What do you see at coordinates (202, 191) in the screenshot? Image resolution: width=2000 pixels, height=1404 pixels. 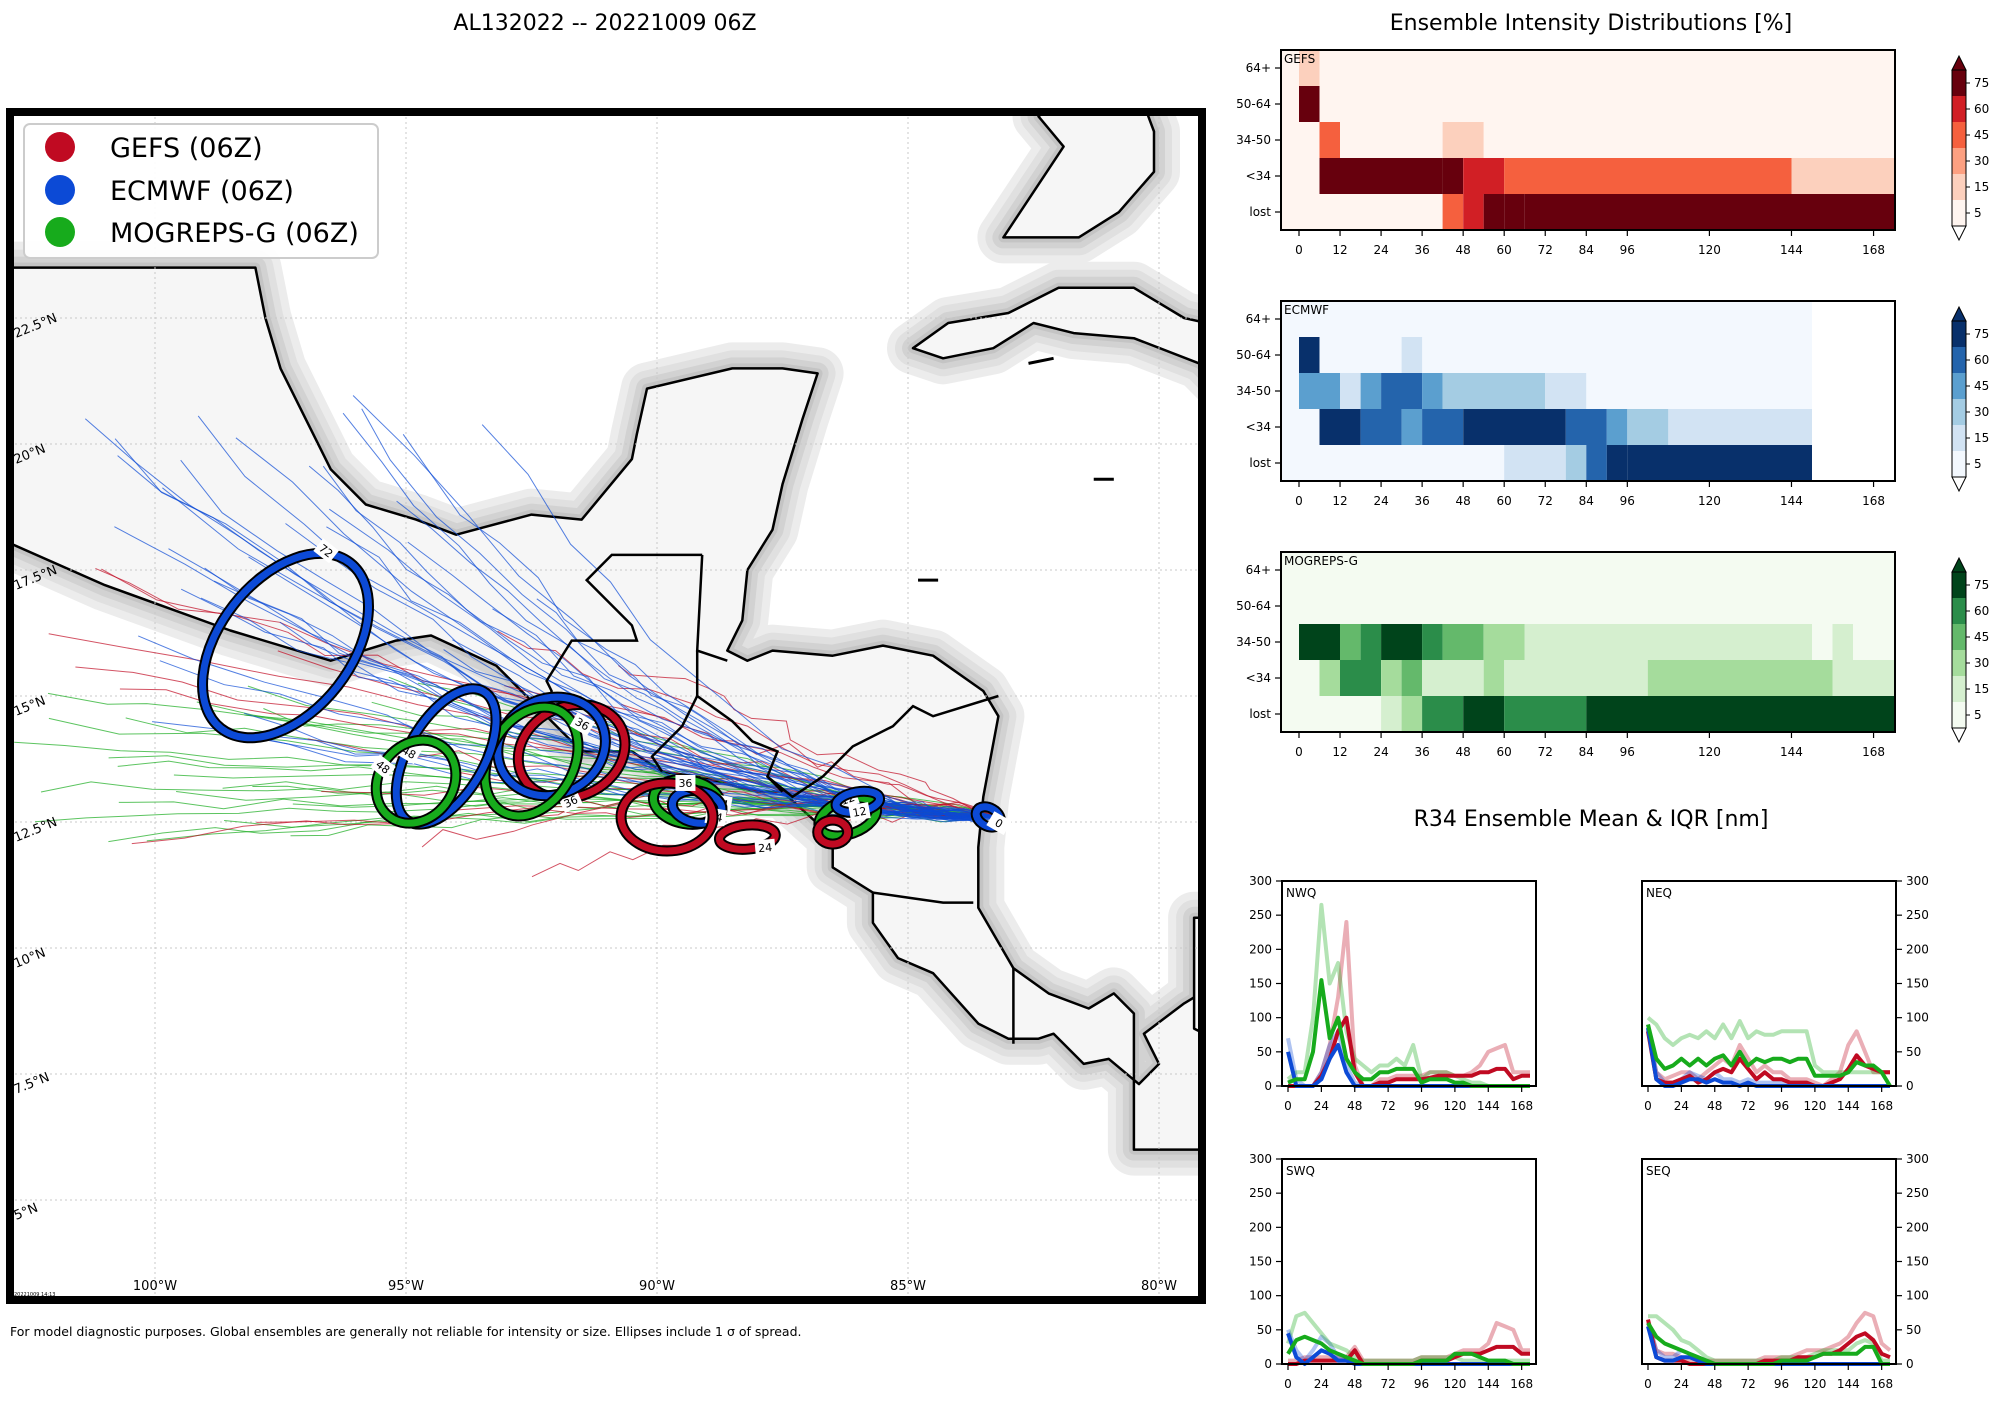 I see `legend-label-ecmwf: ECMWF (06Z)` at bounding box center [202, 191].